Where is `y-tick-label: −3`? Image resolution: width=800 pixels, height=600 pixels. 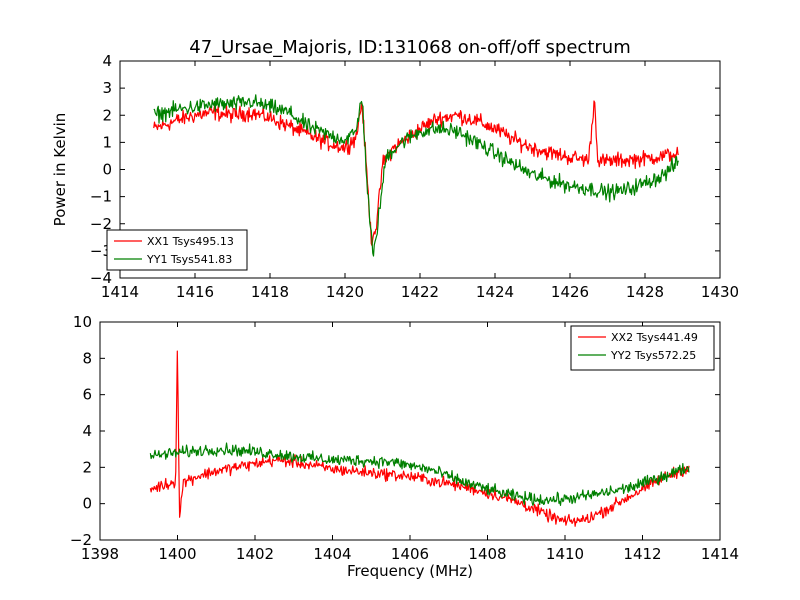 y-tick-label: −3 is located at coordinates (101, 251).